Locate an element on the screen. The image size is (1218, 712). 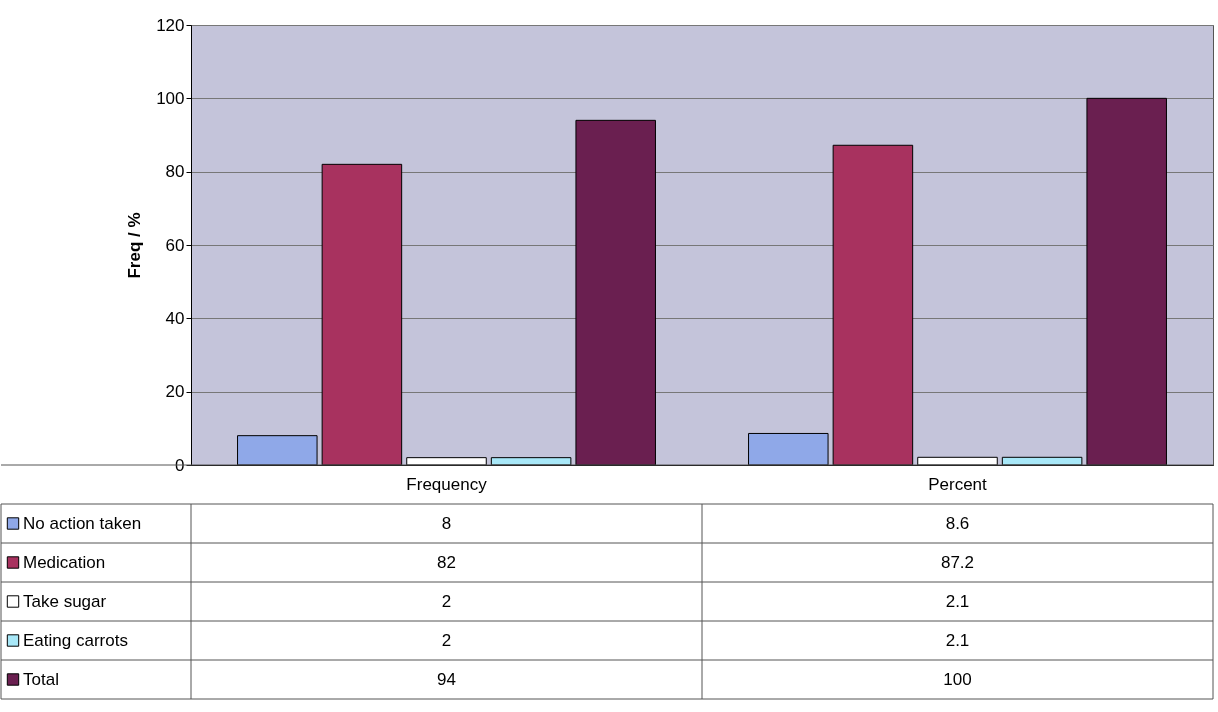
y-tick-label: 120 is located at coordinates (170, 25).